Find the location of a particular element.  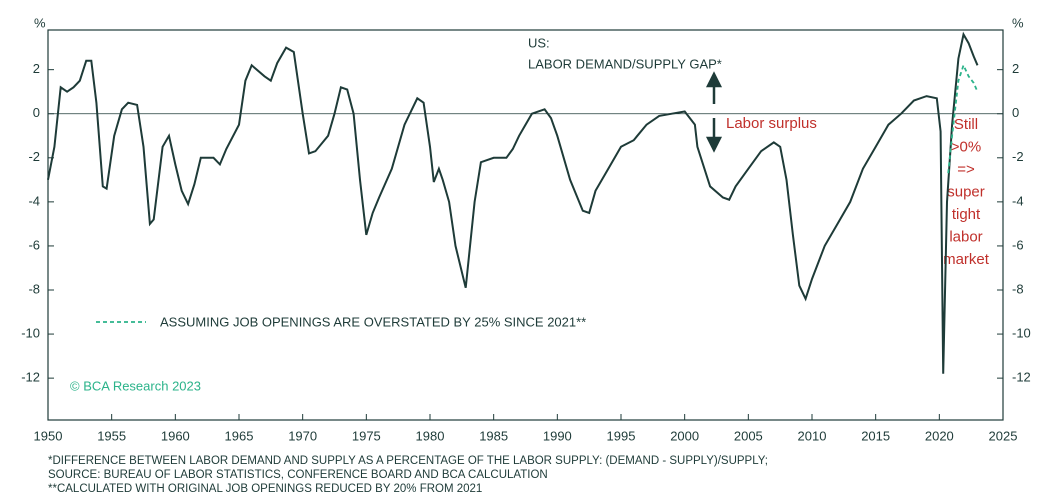

side-note-line: super is located at coordinates (966, 191).